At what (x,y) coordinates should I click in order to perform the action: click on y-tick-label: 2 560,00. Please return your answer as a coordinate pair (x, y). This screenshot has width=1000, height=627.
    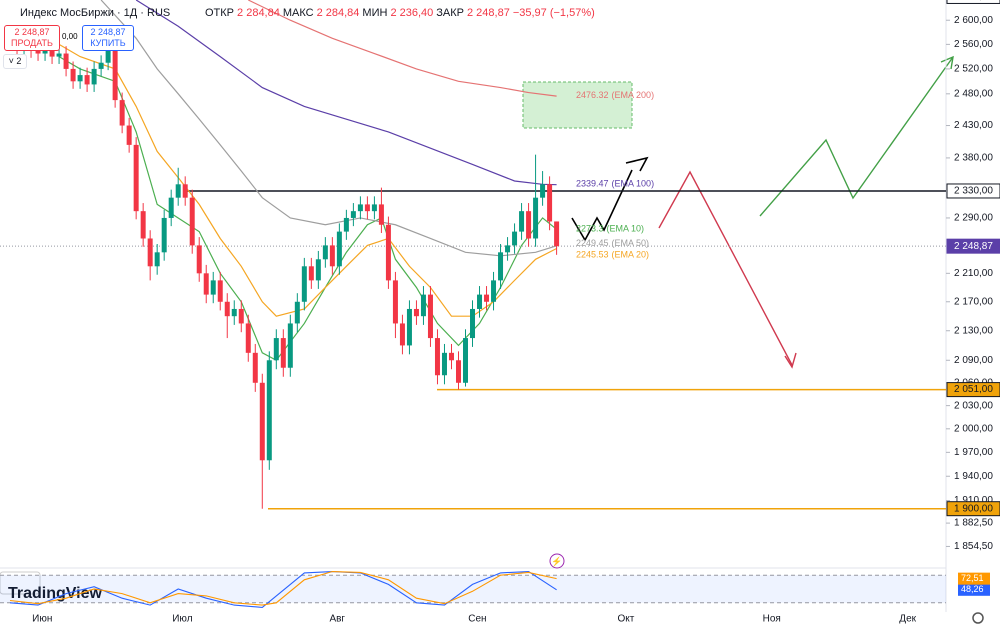
    Looking at the image, I should click on (973, 44).